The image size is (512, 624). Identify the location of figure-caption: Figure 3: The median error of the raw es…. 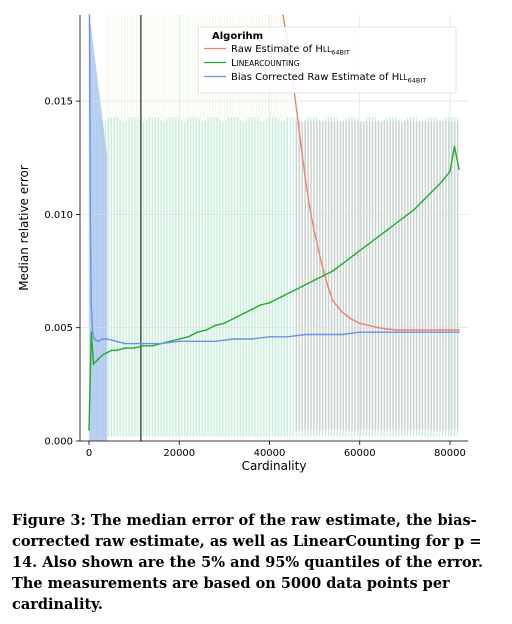
(248, 562).